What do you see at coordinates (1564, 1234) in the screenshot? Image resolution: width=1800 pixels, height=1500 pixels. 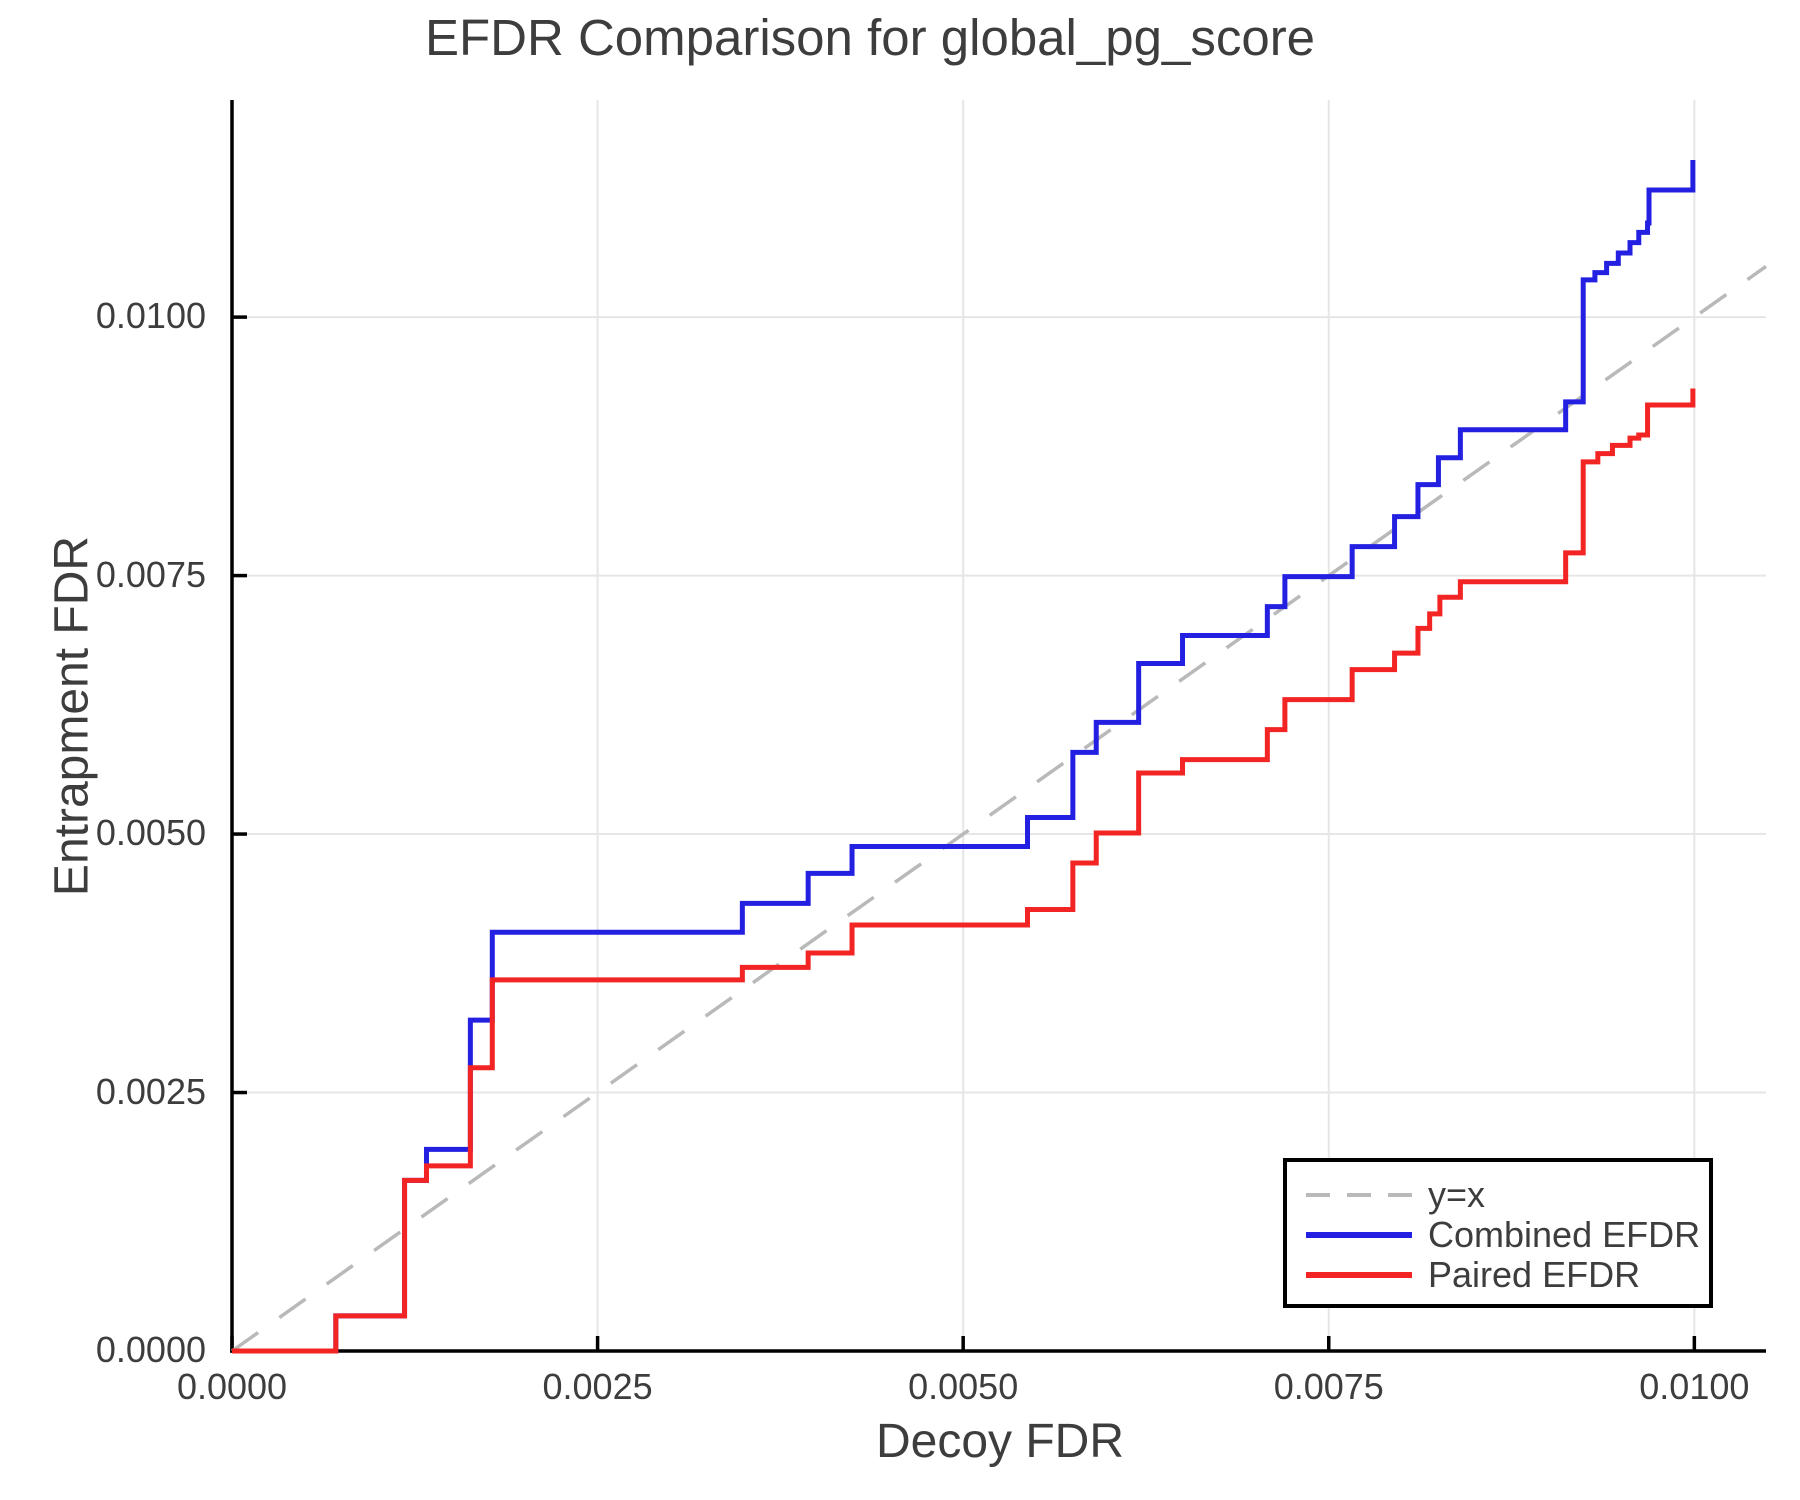 I see `legend-label-combined-efdr: Combined EFDR` at bounding box center [1564, 1234].